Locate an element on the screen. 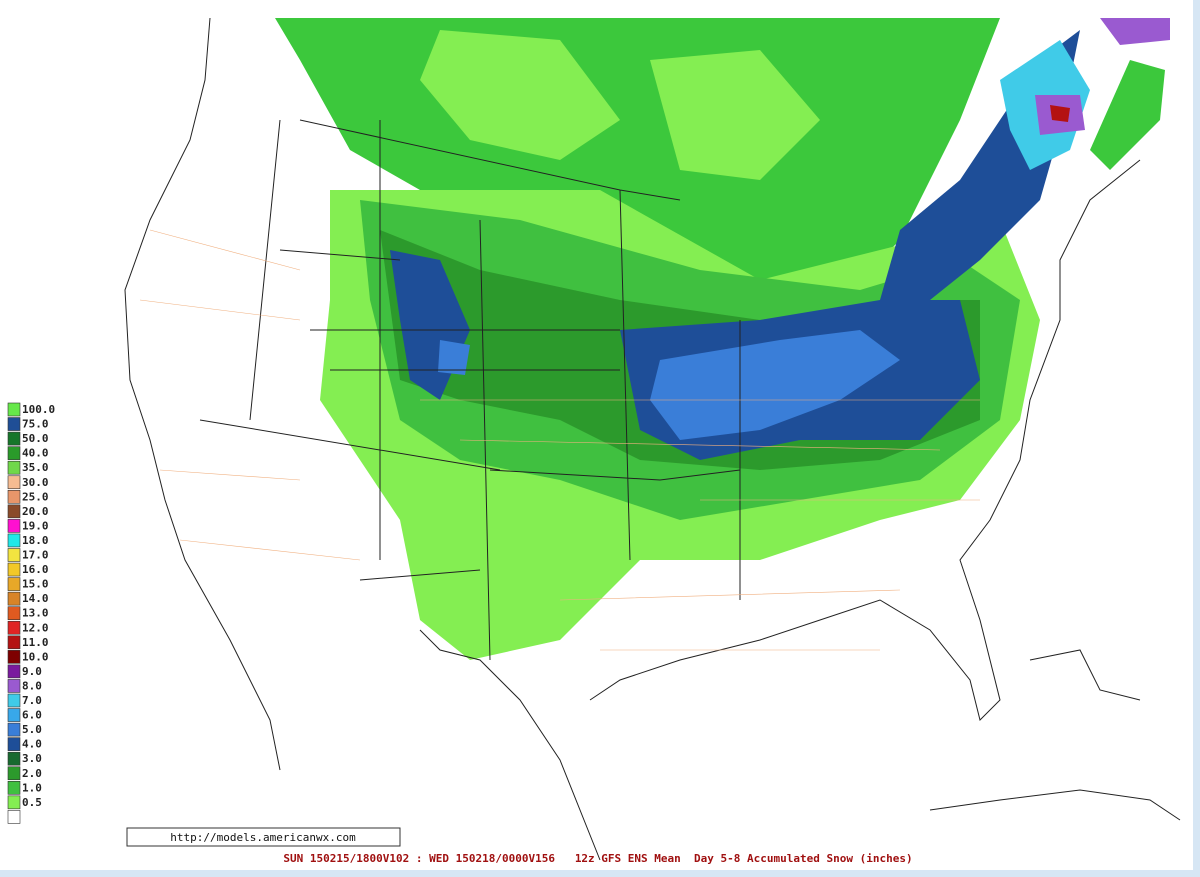 This screenshot has height=877, width=1200. legend-label: 25.0 is located at coordinates (35, 496).